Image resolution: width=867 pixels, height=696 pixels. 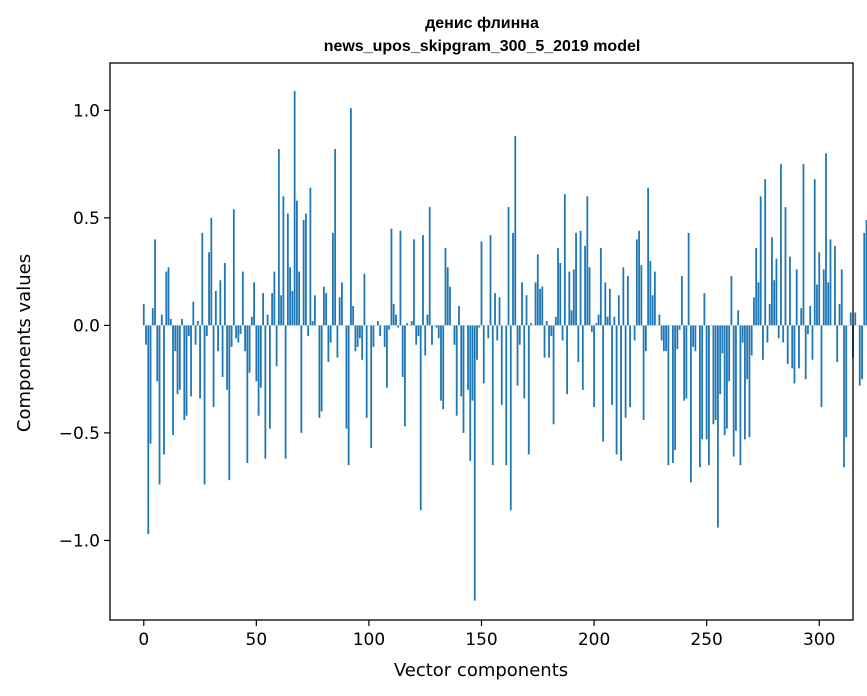 I want to click on y-axis-ticks: −1.0 −0.5 0.0 0.5 1.0, so click(x=84, y=326).